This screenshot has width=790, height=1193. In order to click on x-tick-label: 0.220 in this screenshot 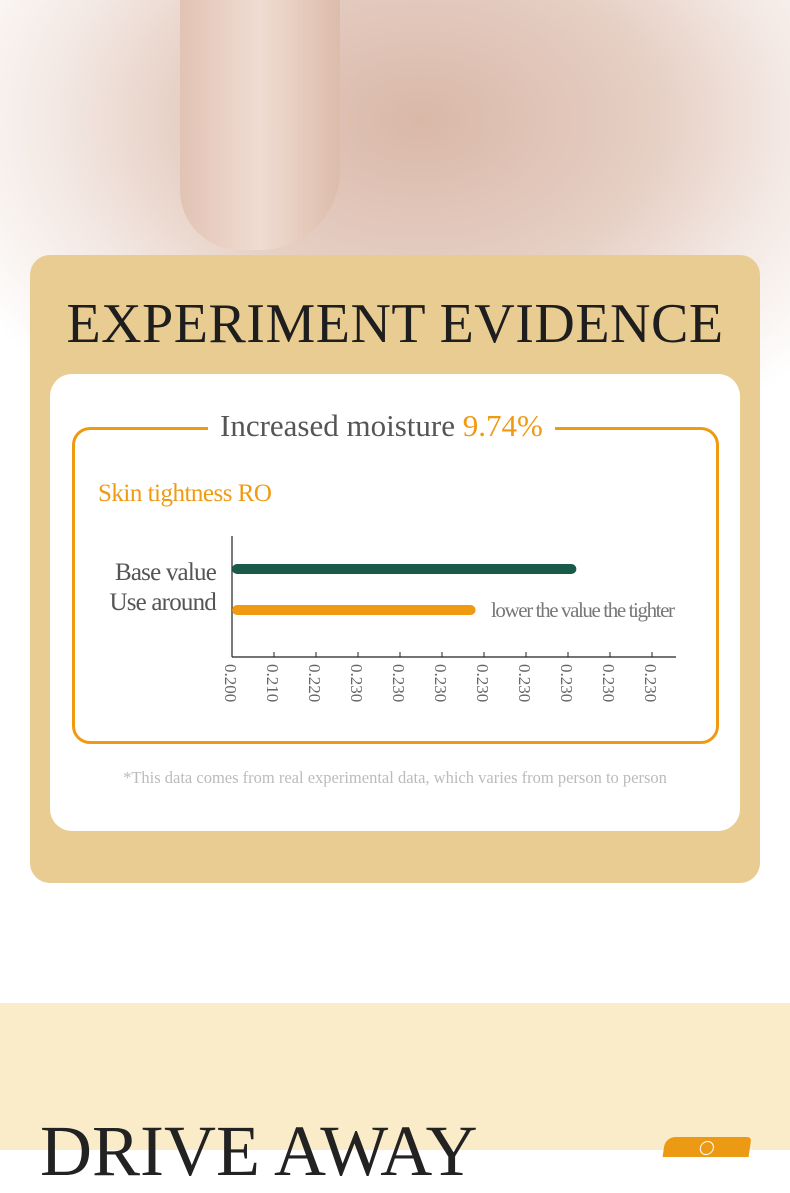, I will do `click(314, 683)`.